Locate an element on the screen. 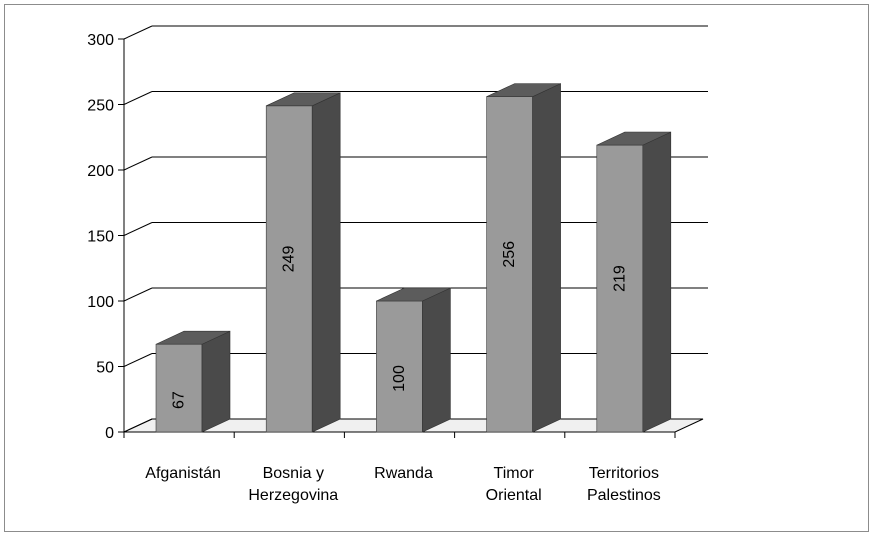  data-label: 67 is located at coordinates (179, 400).